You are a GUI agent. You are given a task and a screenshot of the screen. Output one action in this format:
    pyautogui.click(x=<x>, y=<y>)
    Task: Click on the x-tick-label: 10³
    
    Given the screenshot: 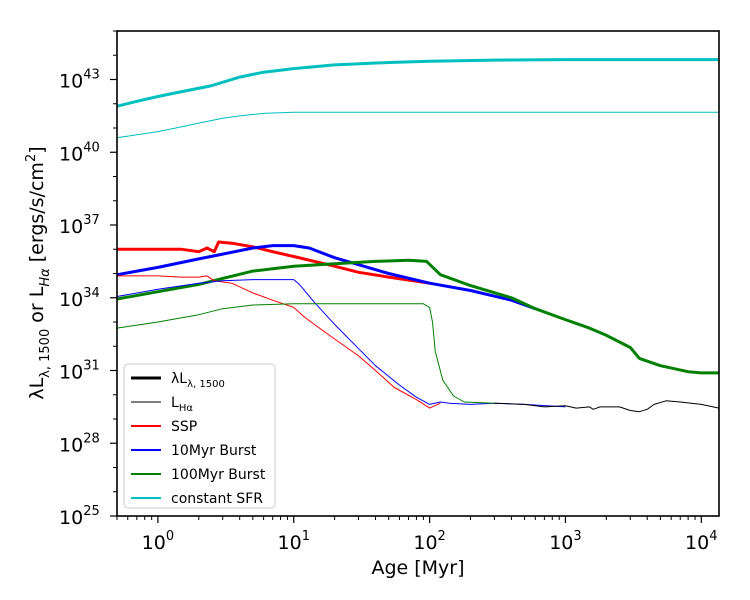 What is the action you would take?
    pyautogui.click(x=565, y=541)
    